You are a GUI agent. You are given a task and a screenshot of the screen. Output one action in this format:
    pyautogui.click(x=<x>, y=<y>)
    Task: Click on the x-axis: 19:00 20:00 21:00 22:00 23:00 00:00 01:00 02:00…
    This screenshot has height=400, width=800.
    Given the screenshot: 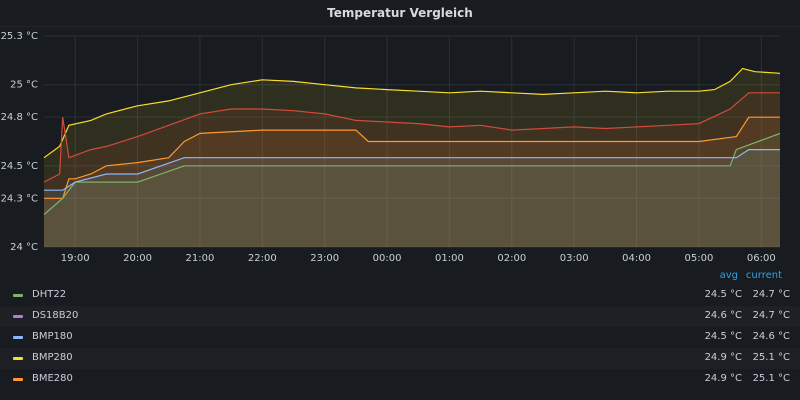 What is the action you would take?
    pyautogui.click(x=418, y=258)
    